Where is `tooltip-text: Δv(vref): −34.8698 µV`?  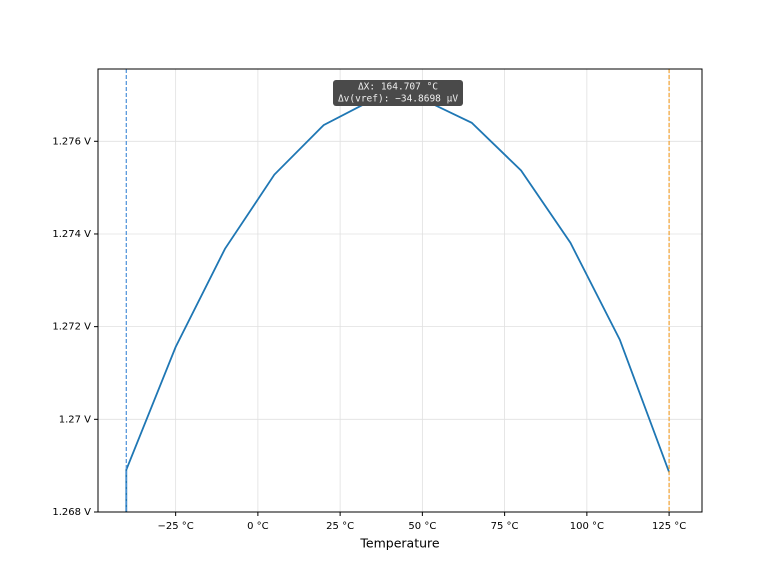
tooltip-text: Δv(vref): −34.8698 µV is located at coordinates (398, 99).